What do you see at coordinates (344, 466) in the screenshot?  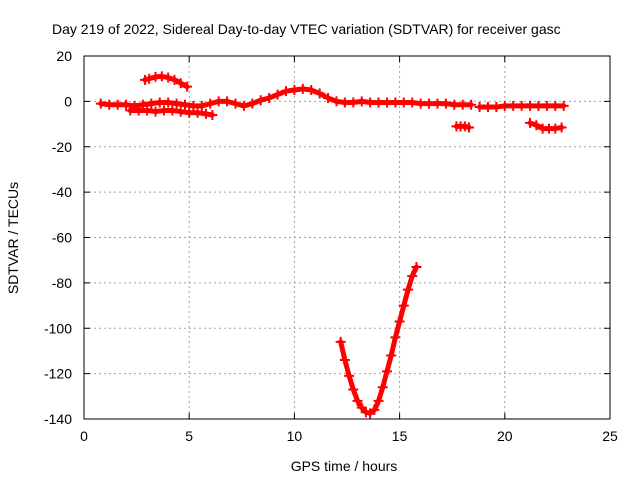 I see `x-axis-label: GPS time / hours` at bounding box center [344, 466].